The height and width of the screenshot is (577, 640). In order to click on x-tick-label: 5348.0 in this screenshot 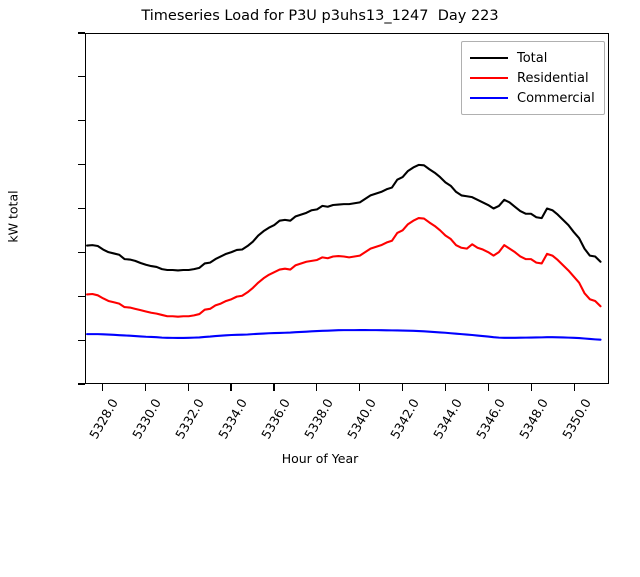, I will do `click(533, 419)`.